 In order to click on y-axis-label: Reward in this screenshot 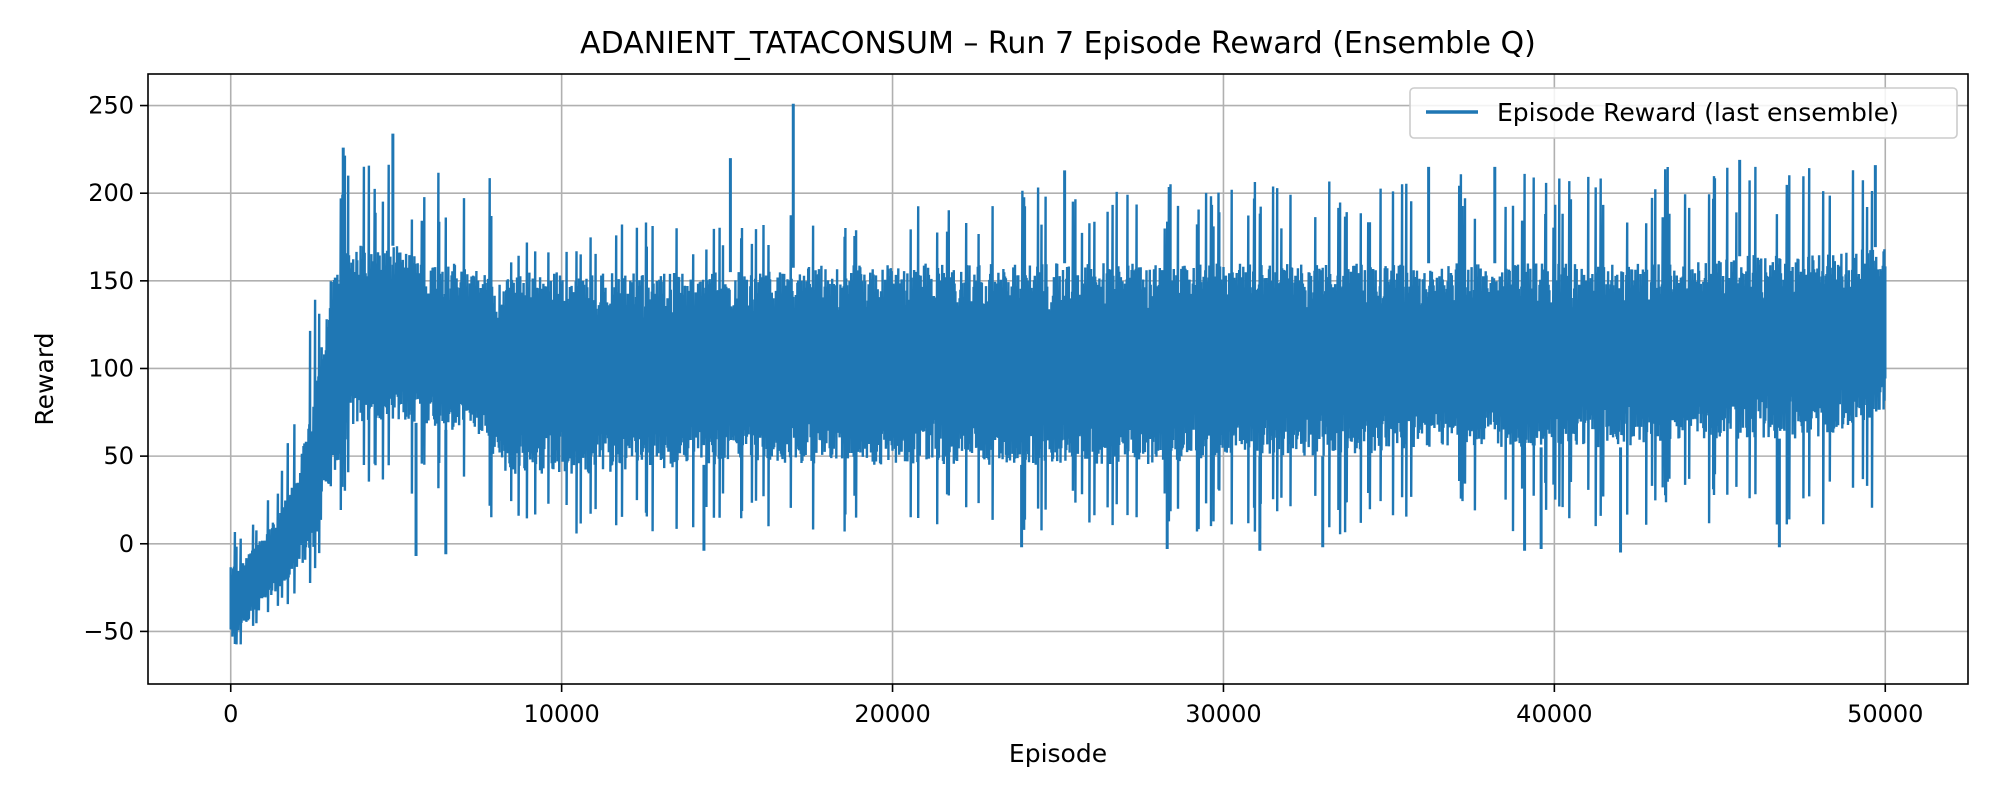, I will do `click(44, 378)`.